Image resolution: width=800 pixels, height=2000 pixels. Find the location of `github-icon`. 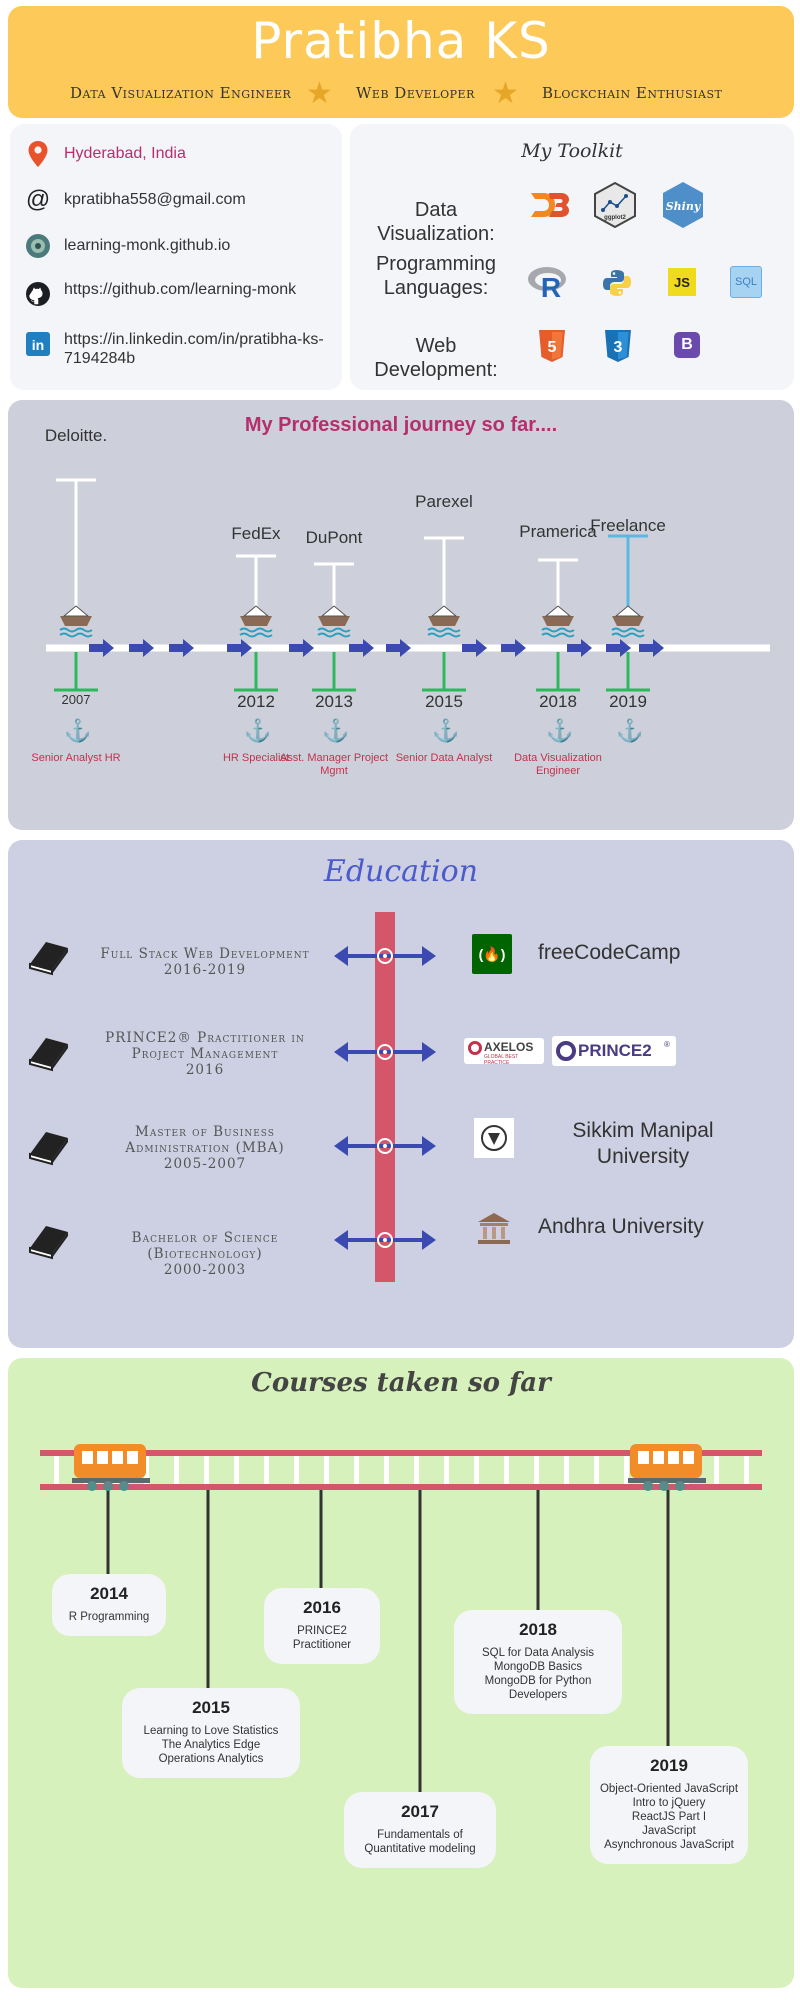

github-icon is located at coordinates (38, 294).